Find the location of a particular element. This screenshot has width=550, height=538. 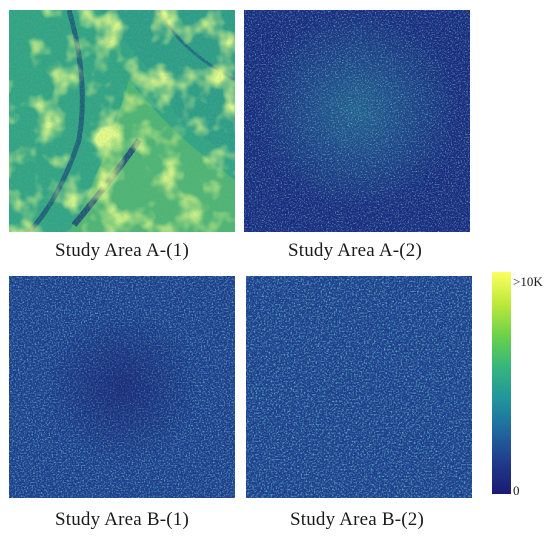

colorbar is located at coordinates (501, 383).